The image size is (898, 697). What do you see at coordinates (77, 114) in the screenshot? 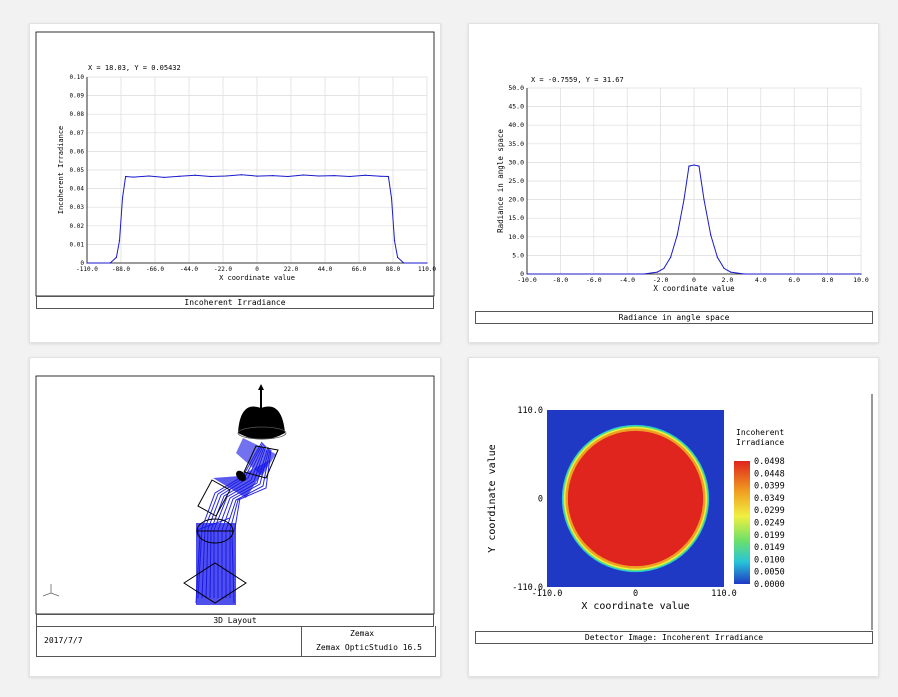
I see `y-tick-label: 0.08` at bounding box center [77, 114].